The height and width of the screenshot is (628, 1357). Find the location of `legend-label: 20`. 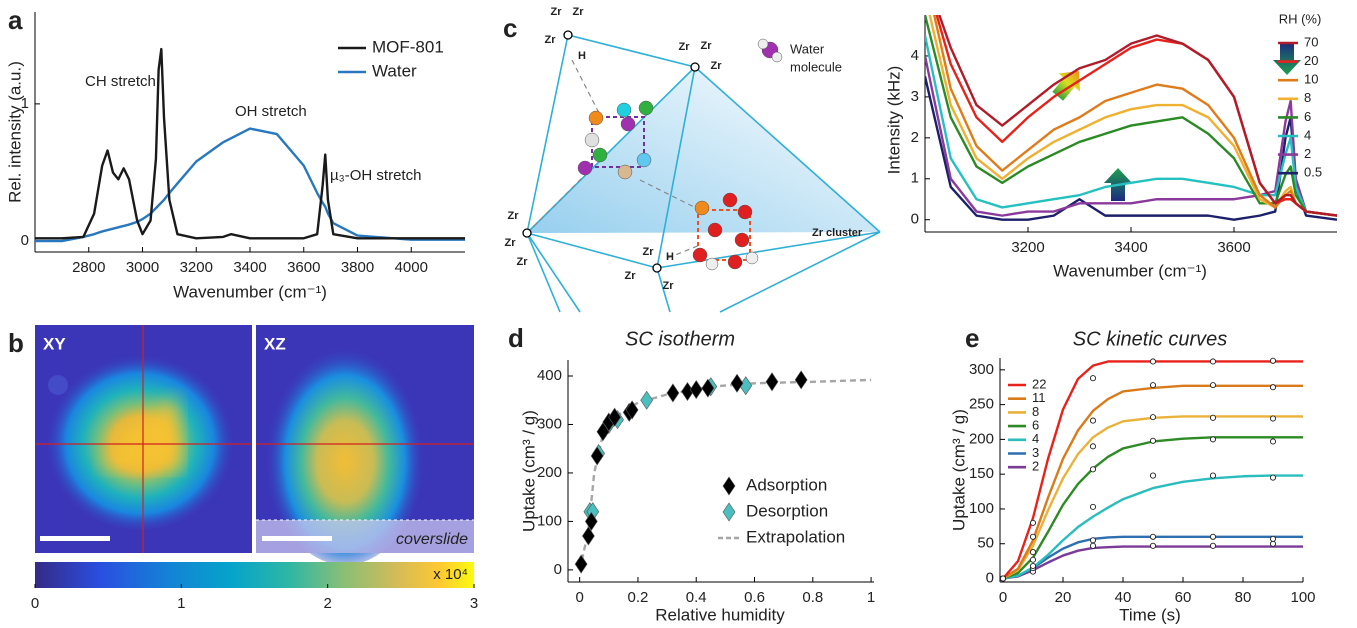

legend-label: 20 is located at coordinates (1311, 60).